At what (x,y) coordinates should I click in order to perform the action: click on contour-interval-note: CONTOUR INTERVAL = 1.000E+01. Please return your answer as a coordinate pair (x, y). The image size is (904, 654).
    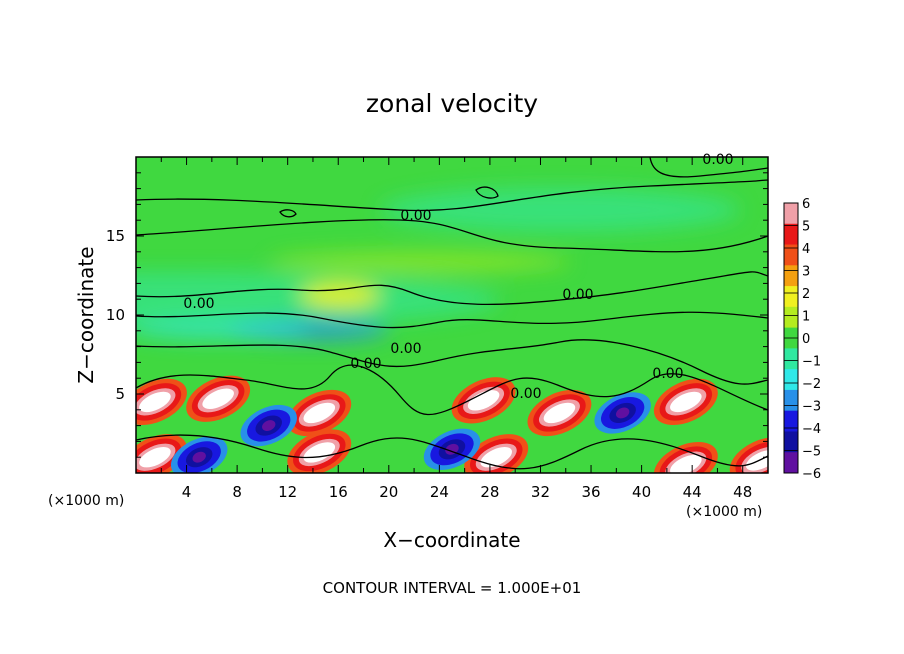
    Looking at the image, I should click on (452, 588).